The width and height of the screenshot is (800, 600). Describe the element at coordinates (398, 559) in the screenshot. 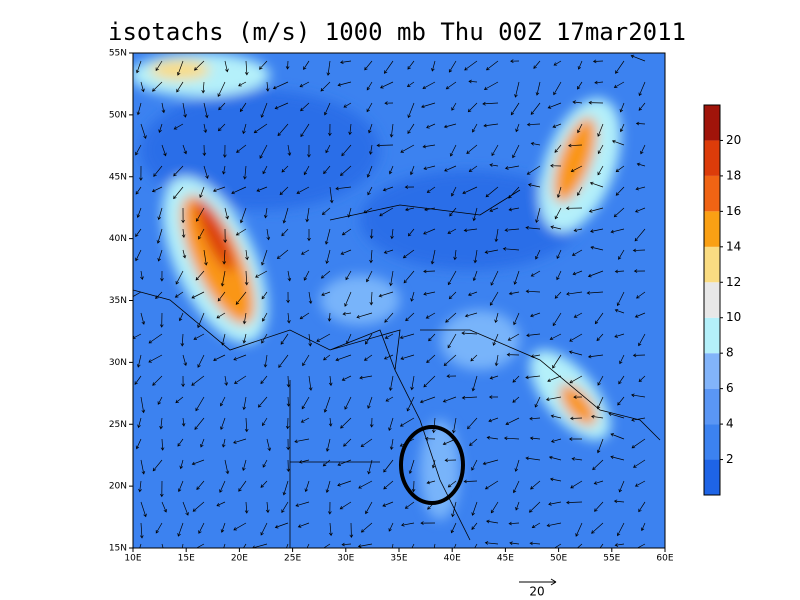

I see `lon-label: 35E` at that location.